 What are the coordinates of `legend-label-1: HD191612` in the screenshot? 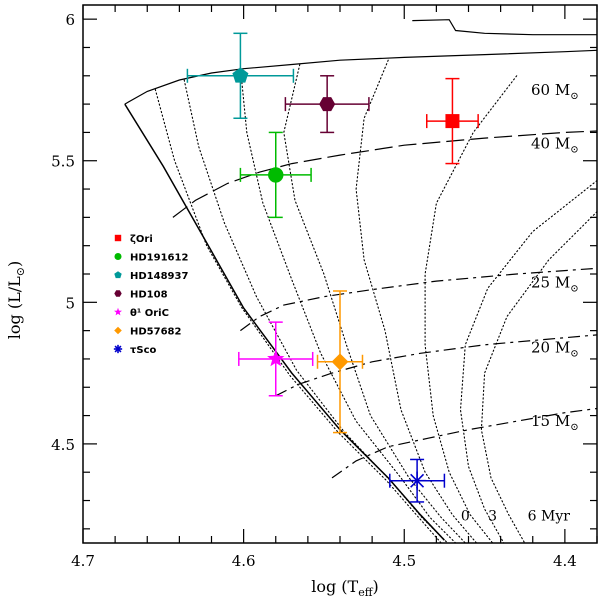 It's located at (159, 258).